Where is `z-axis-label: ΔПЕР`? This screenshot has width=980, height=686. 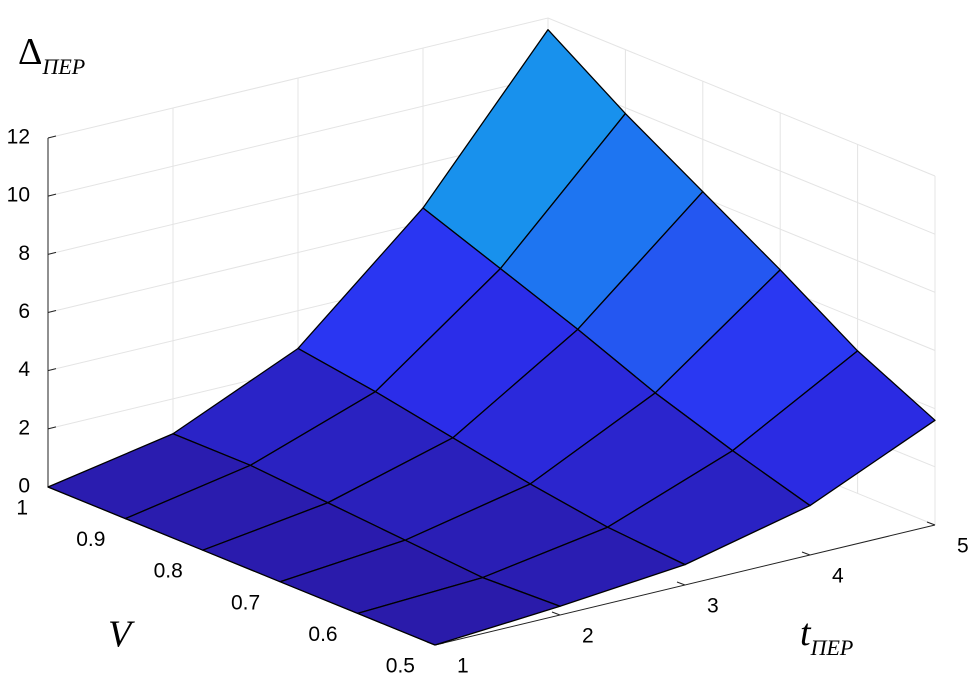
z-axis-label: ΔПЕР is located at coordinates (51, 55).